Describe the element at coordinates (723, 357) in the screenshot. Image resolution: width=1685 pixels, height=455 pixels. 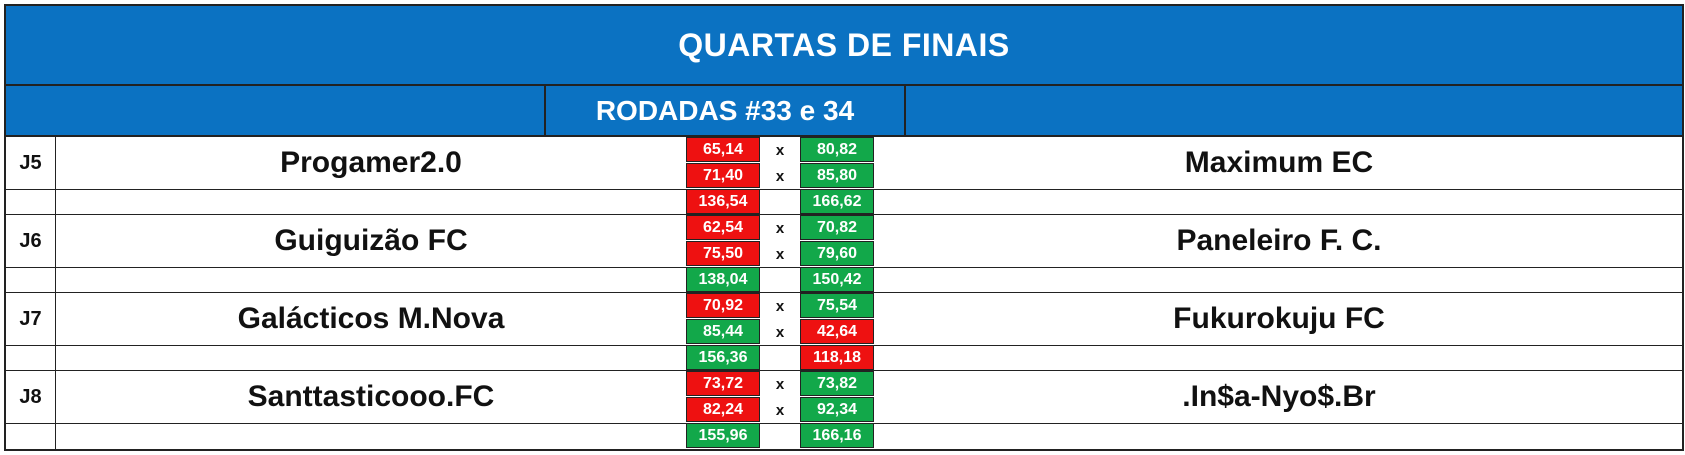
I see `home-total-score: 156,36` at that location.